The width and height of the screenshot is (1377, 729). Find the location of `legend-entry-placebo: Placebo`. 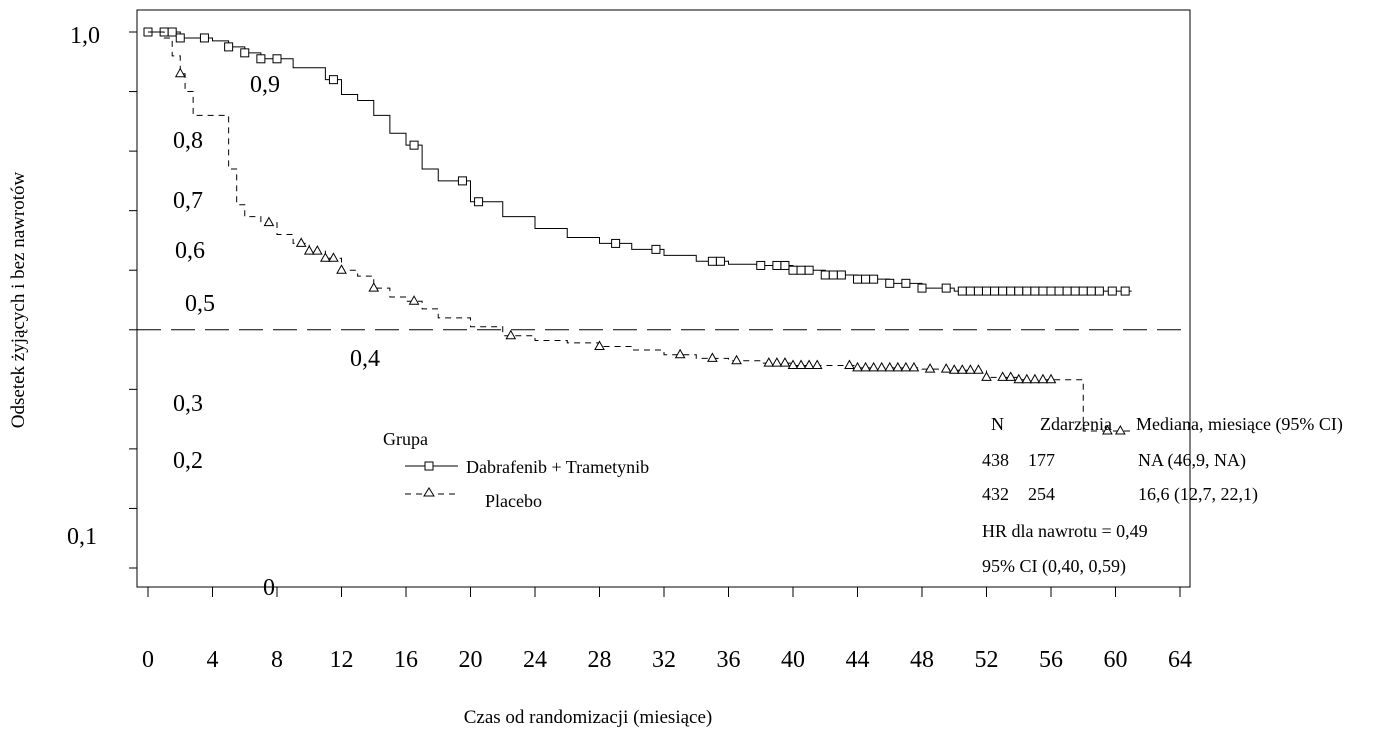

legend-entry-placebo: Placebo is located at coordinates (473, 499).